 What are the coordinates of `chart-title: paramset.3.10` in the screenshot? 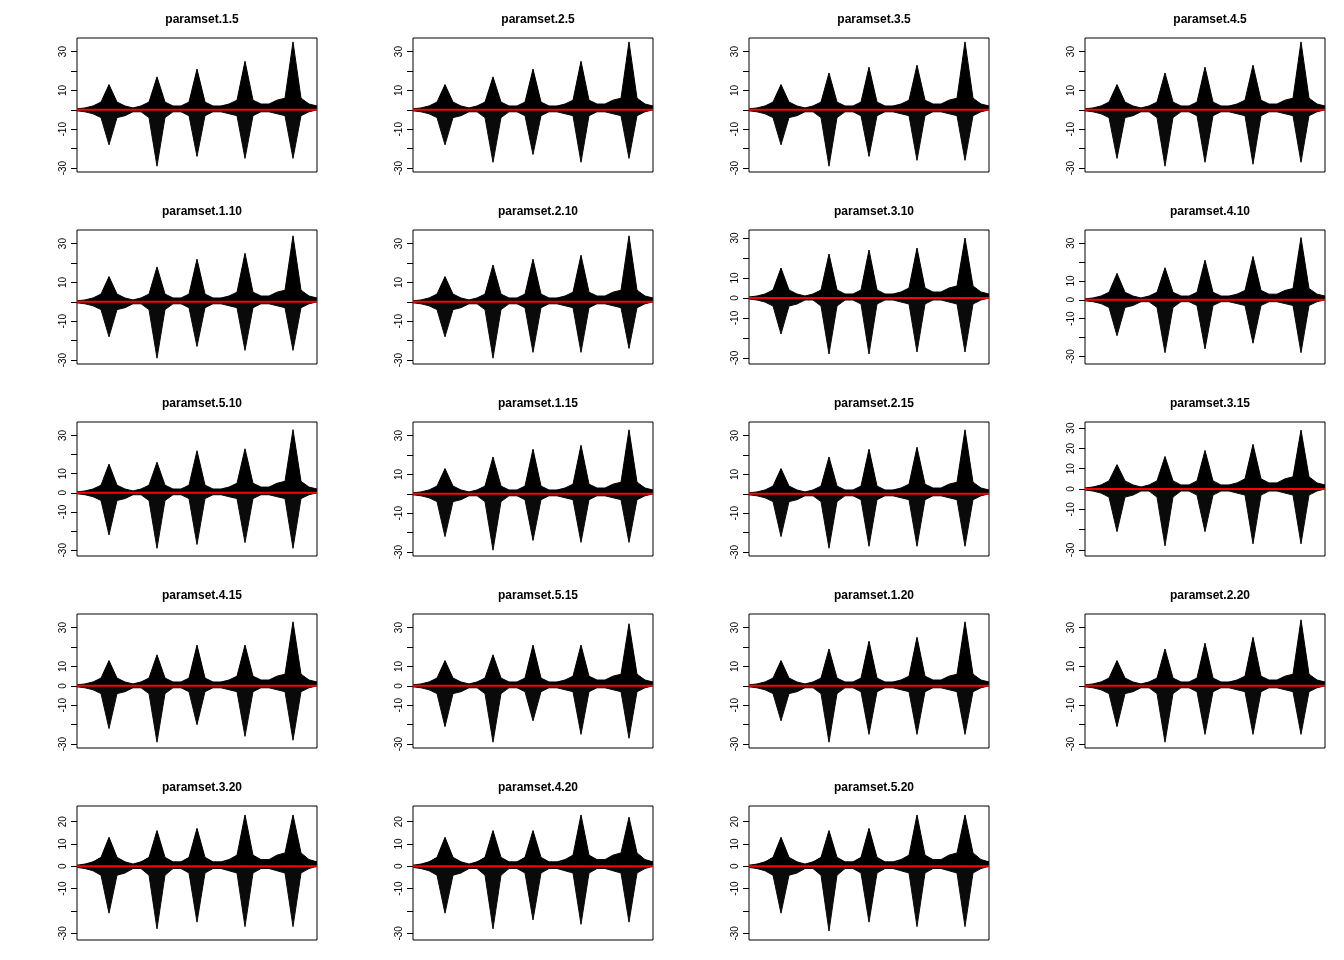 It's located at (874, 211).